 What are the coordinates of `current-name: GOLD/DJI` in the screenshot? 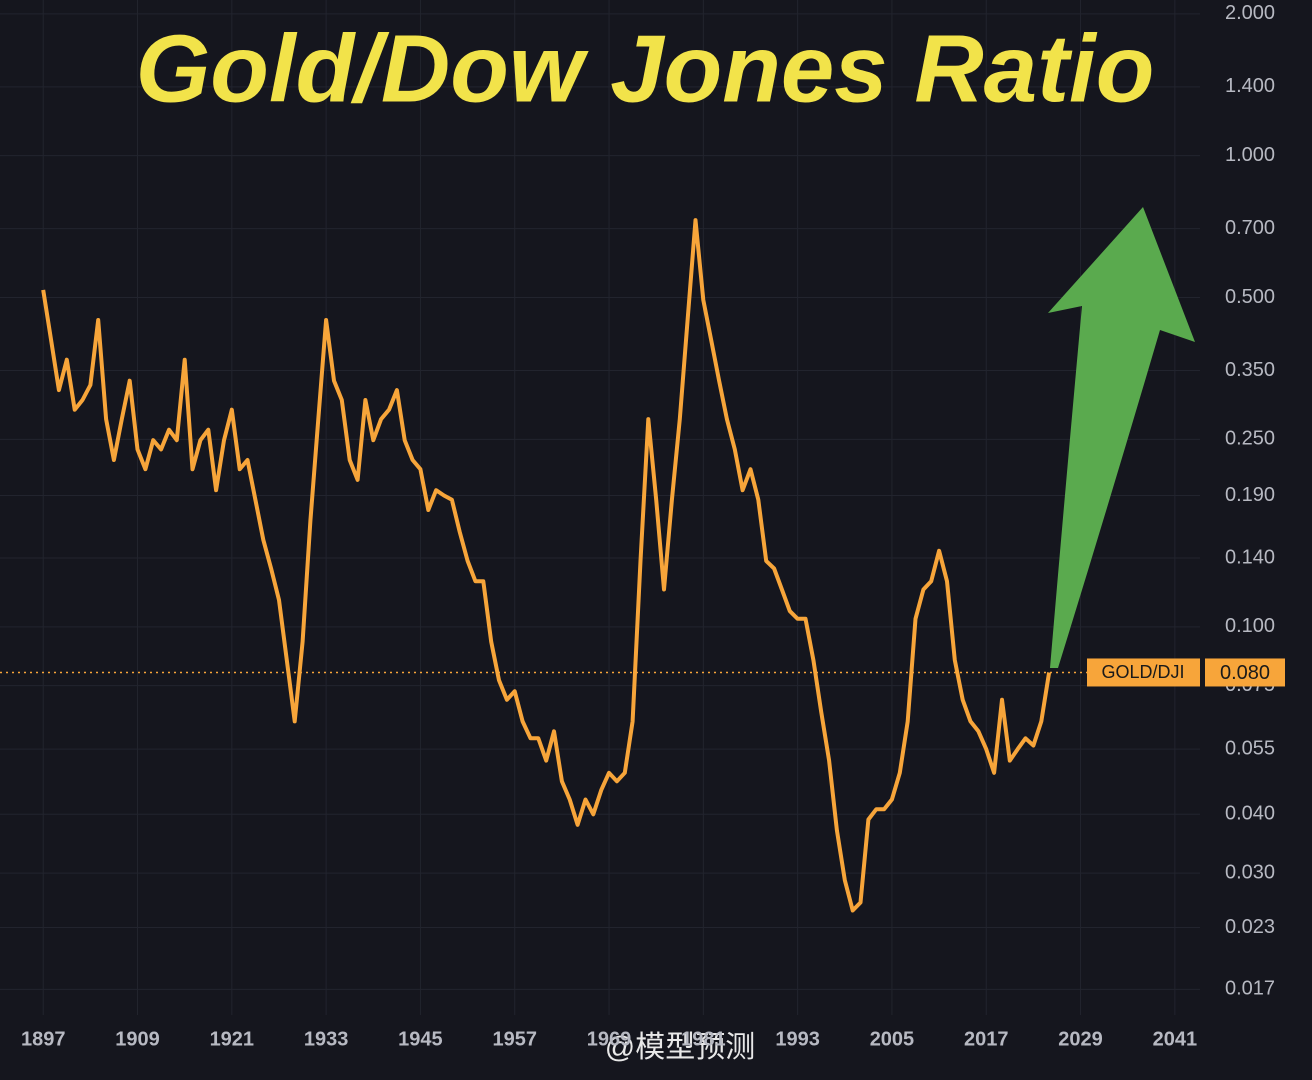 It's located at (1142, 672).